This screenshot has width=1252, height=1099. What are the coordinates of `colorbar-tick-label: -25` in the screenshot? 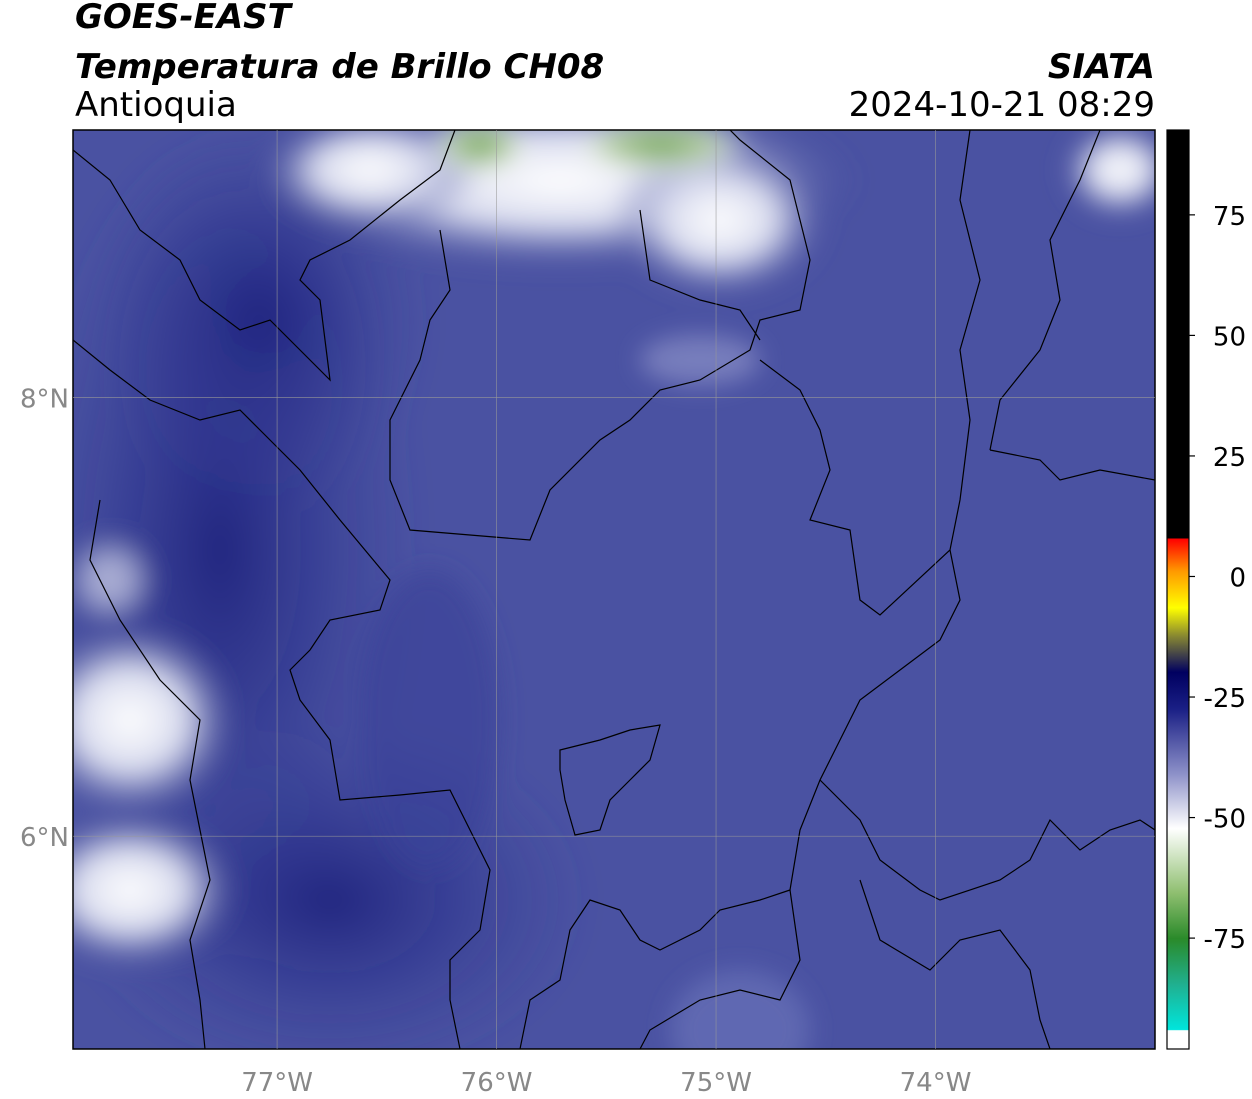 It's located at (1225, 699).